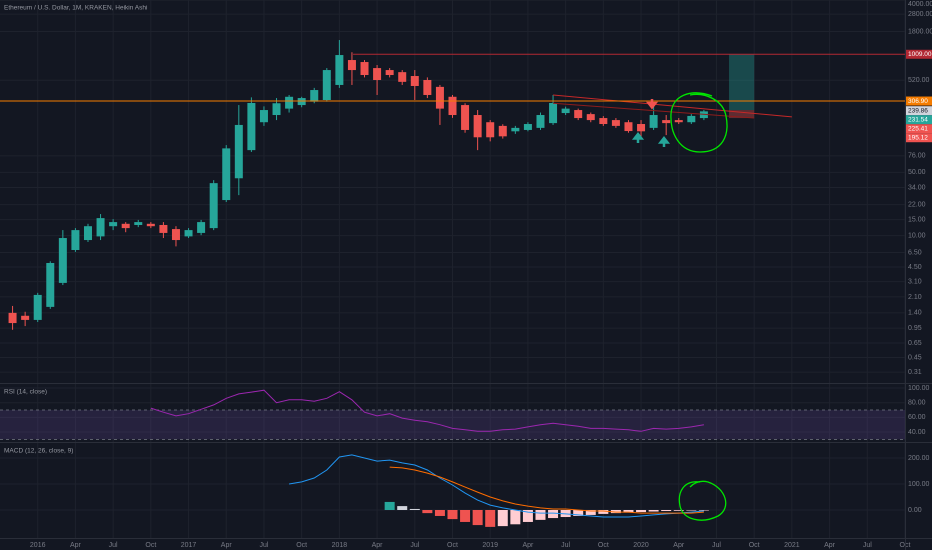 This screenshot has height=550, width=932. Describe the element at coordinates (915, 313) in the screenshot. I see `y-tick-label: 1.40` at that location.